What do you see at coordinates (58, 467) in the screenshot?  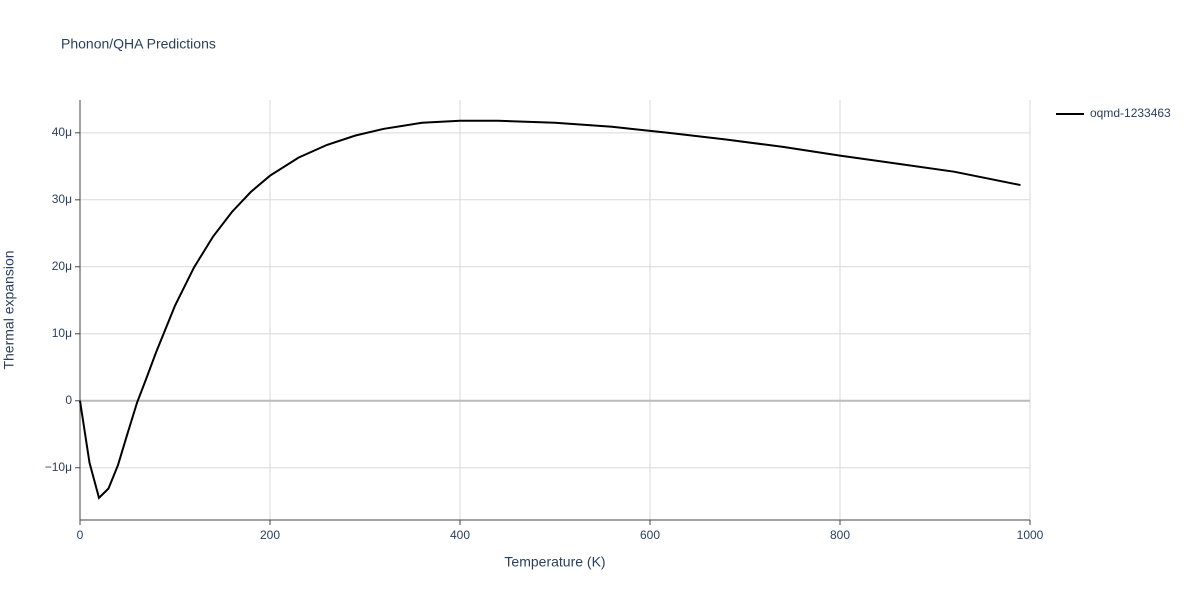 I see `y-tick-label: −10μ` at bounding box center [58, 467].